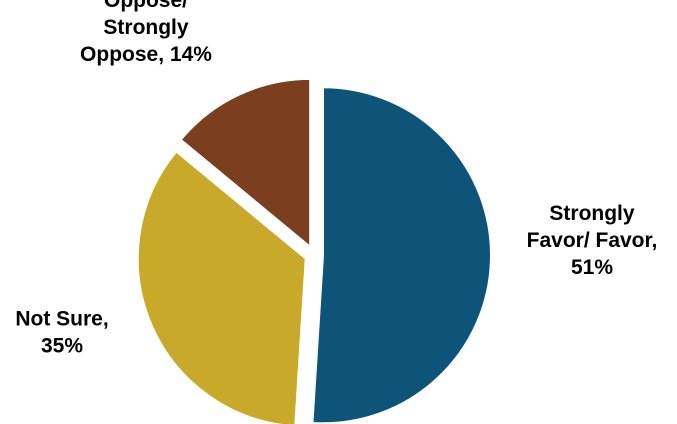 The image size is (677, 424). I want to click on slice-label-1: Not Sure, 35%, so click(61, 333).